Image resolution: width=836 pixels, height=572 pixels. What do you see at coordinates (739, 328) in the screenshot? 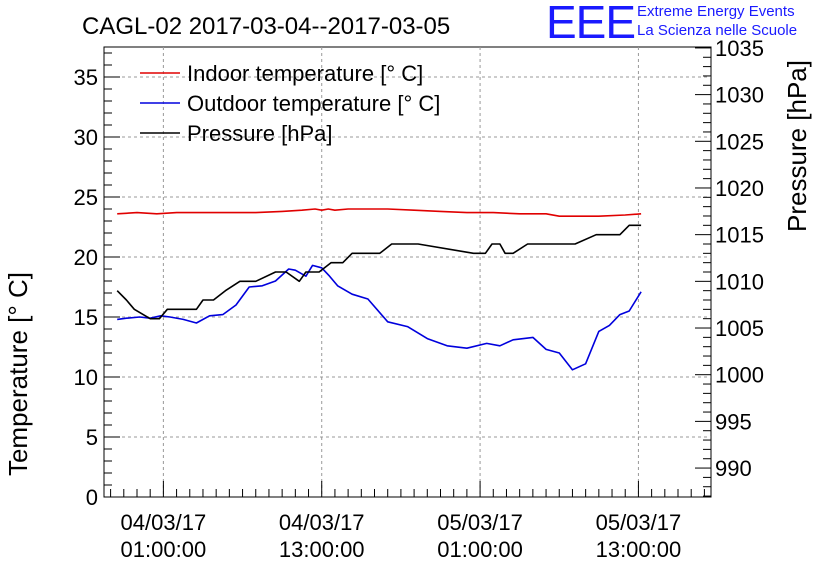
I see `y2-tick-label: 1005` at bounding box center [739, 328].